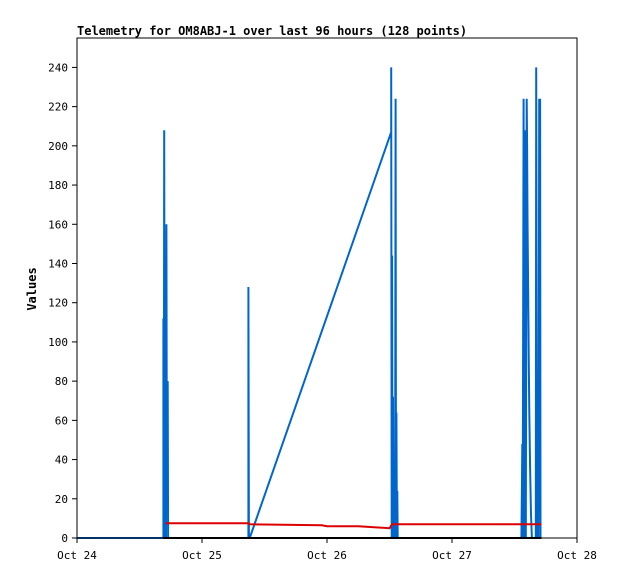 This screenshot has width=618, height=579. What do you see at coordinates (58, 146) in the screenshot?
I see `y-tick-label: 200` at bounding box center [58, 146].